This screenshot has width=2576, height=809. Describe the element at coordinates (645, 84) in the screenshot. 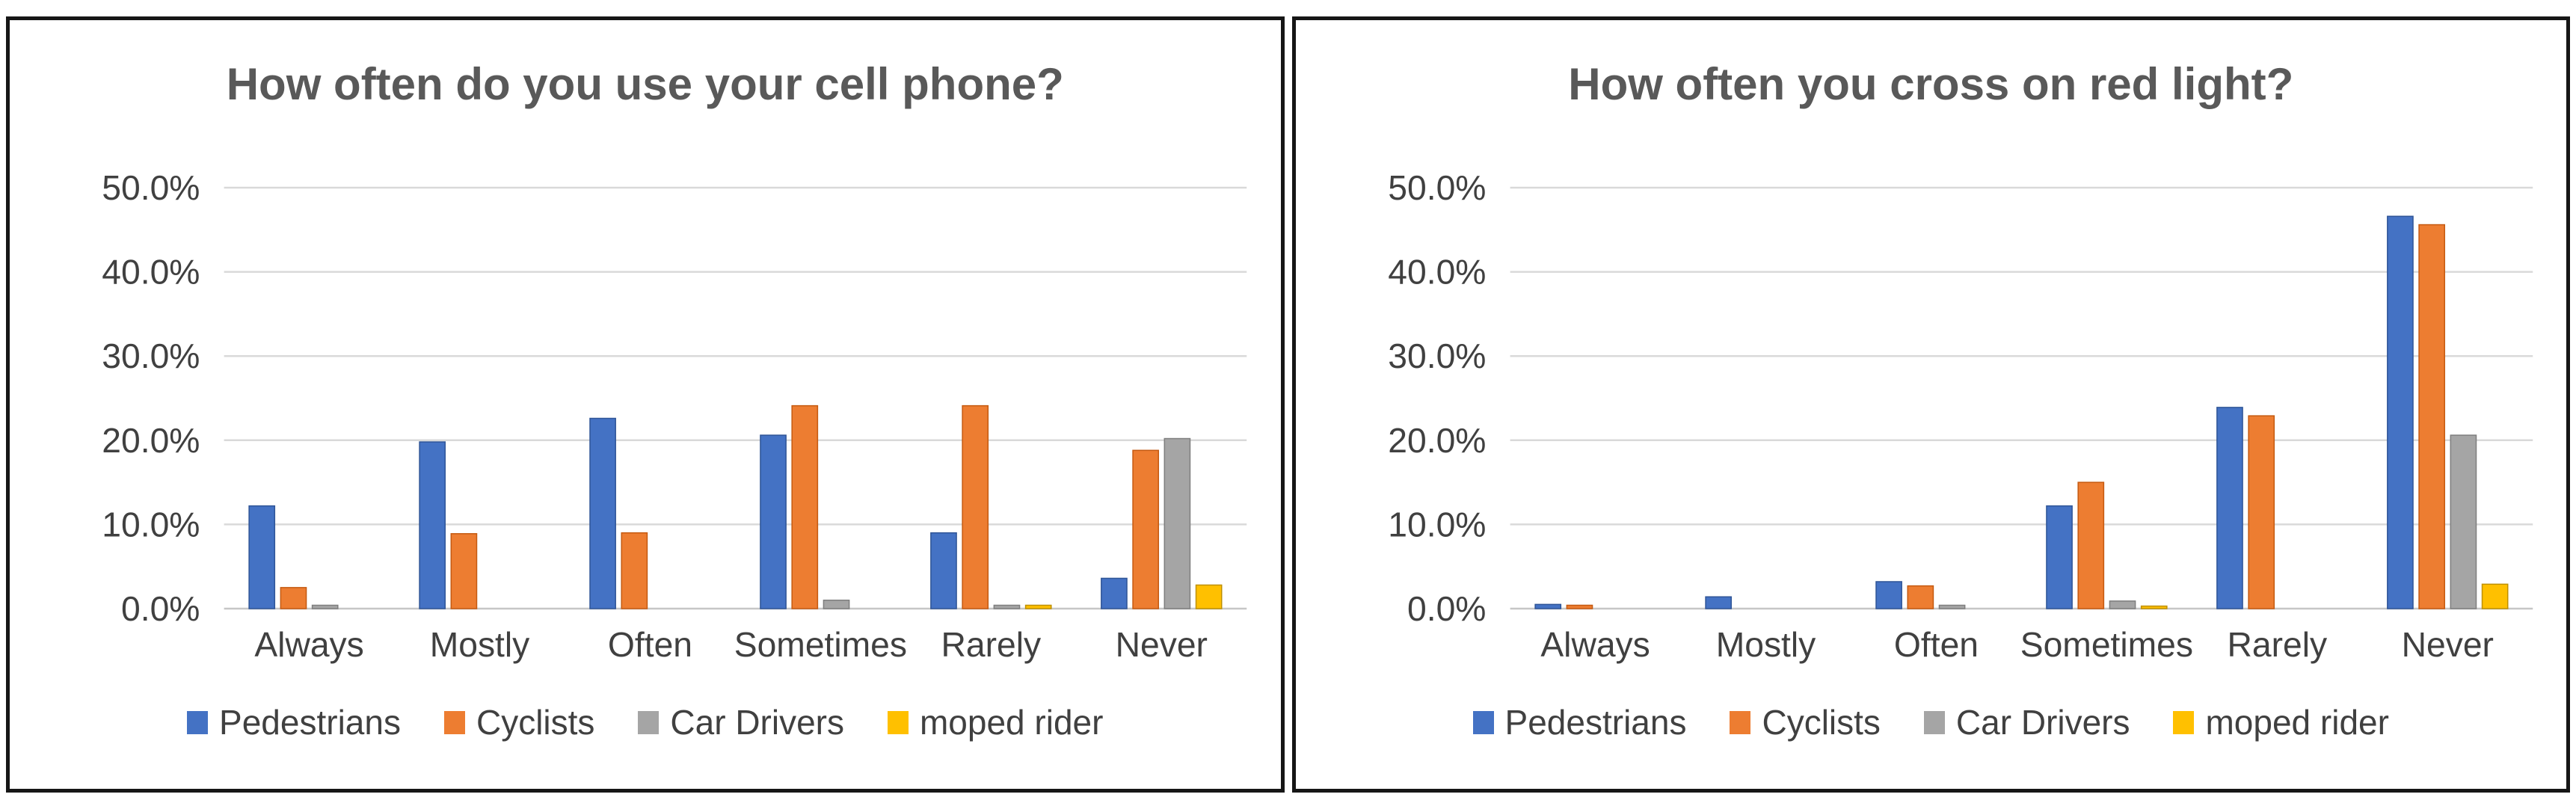

I see `chart-title: How often do you use your cell phone?` at that location.